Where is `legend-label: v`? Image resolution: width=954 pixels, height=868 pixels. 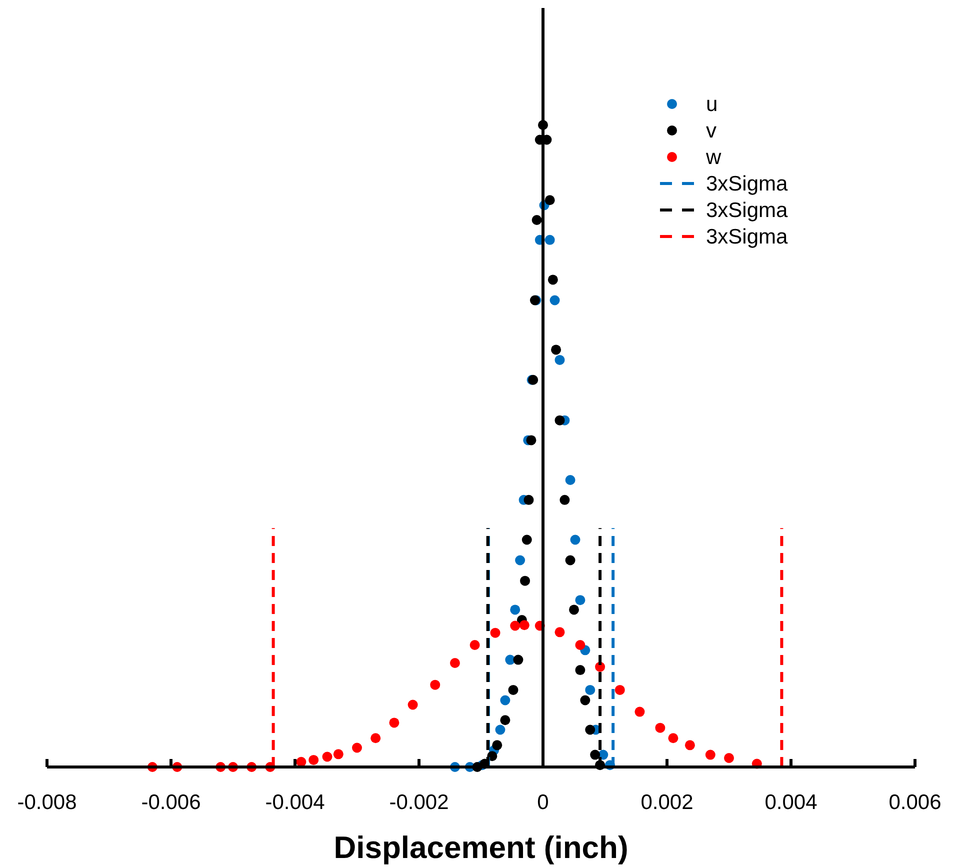
legend-label: v is located at coordinates (711, 131).